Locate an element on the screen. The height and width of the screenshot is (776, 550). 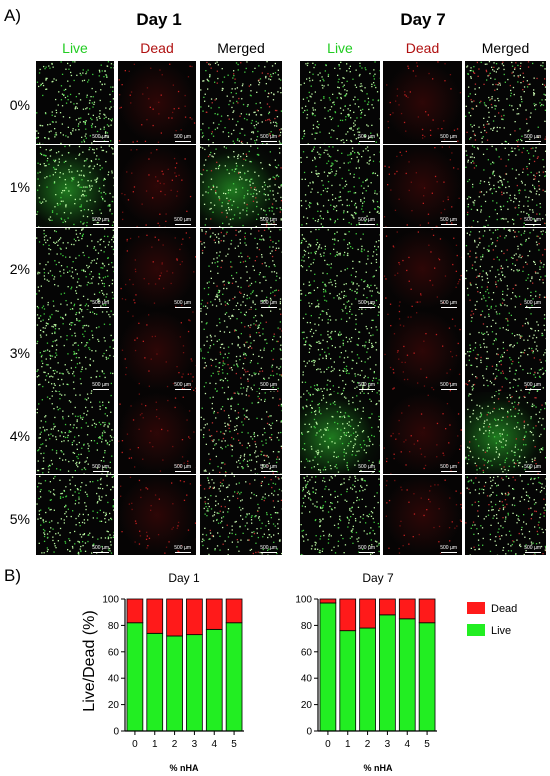
day1-dead-header: Dead is located at coordinates (157, 48).